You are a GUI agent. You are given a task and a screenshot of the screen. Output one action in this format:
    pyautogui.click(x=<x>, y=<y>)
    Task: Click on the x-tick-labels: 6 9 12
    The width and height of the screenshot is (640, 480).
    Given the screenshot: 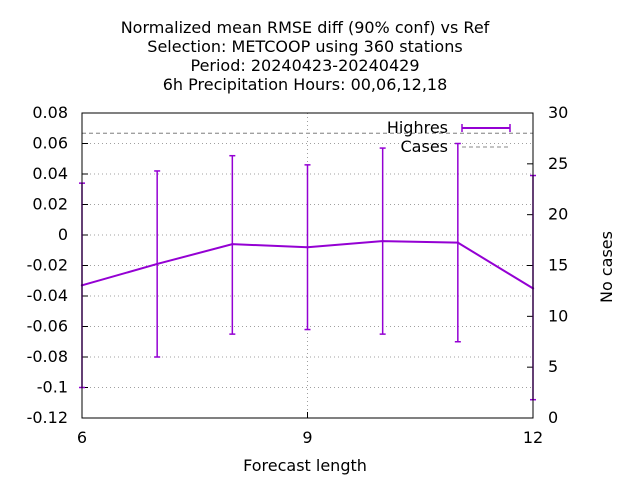 What is the action you would take?
    pyautogui.click(x=310, y=437)
    